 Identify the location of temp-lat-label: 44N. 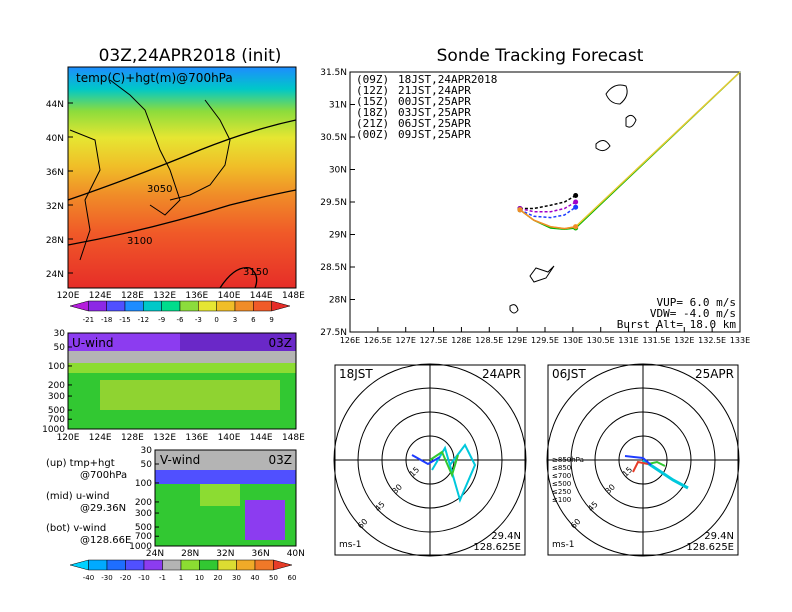
(55, 105).